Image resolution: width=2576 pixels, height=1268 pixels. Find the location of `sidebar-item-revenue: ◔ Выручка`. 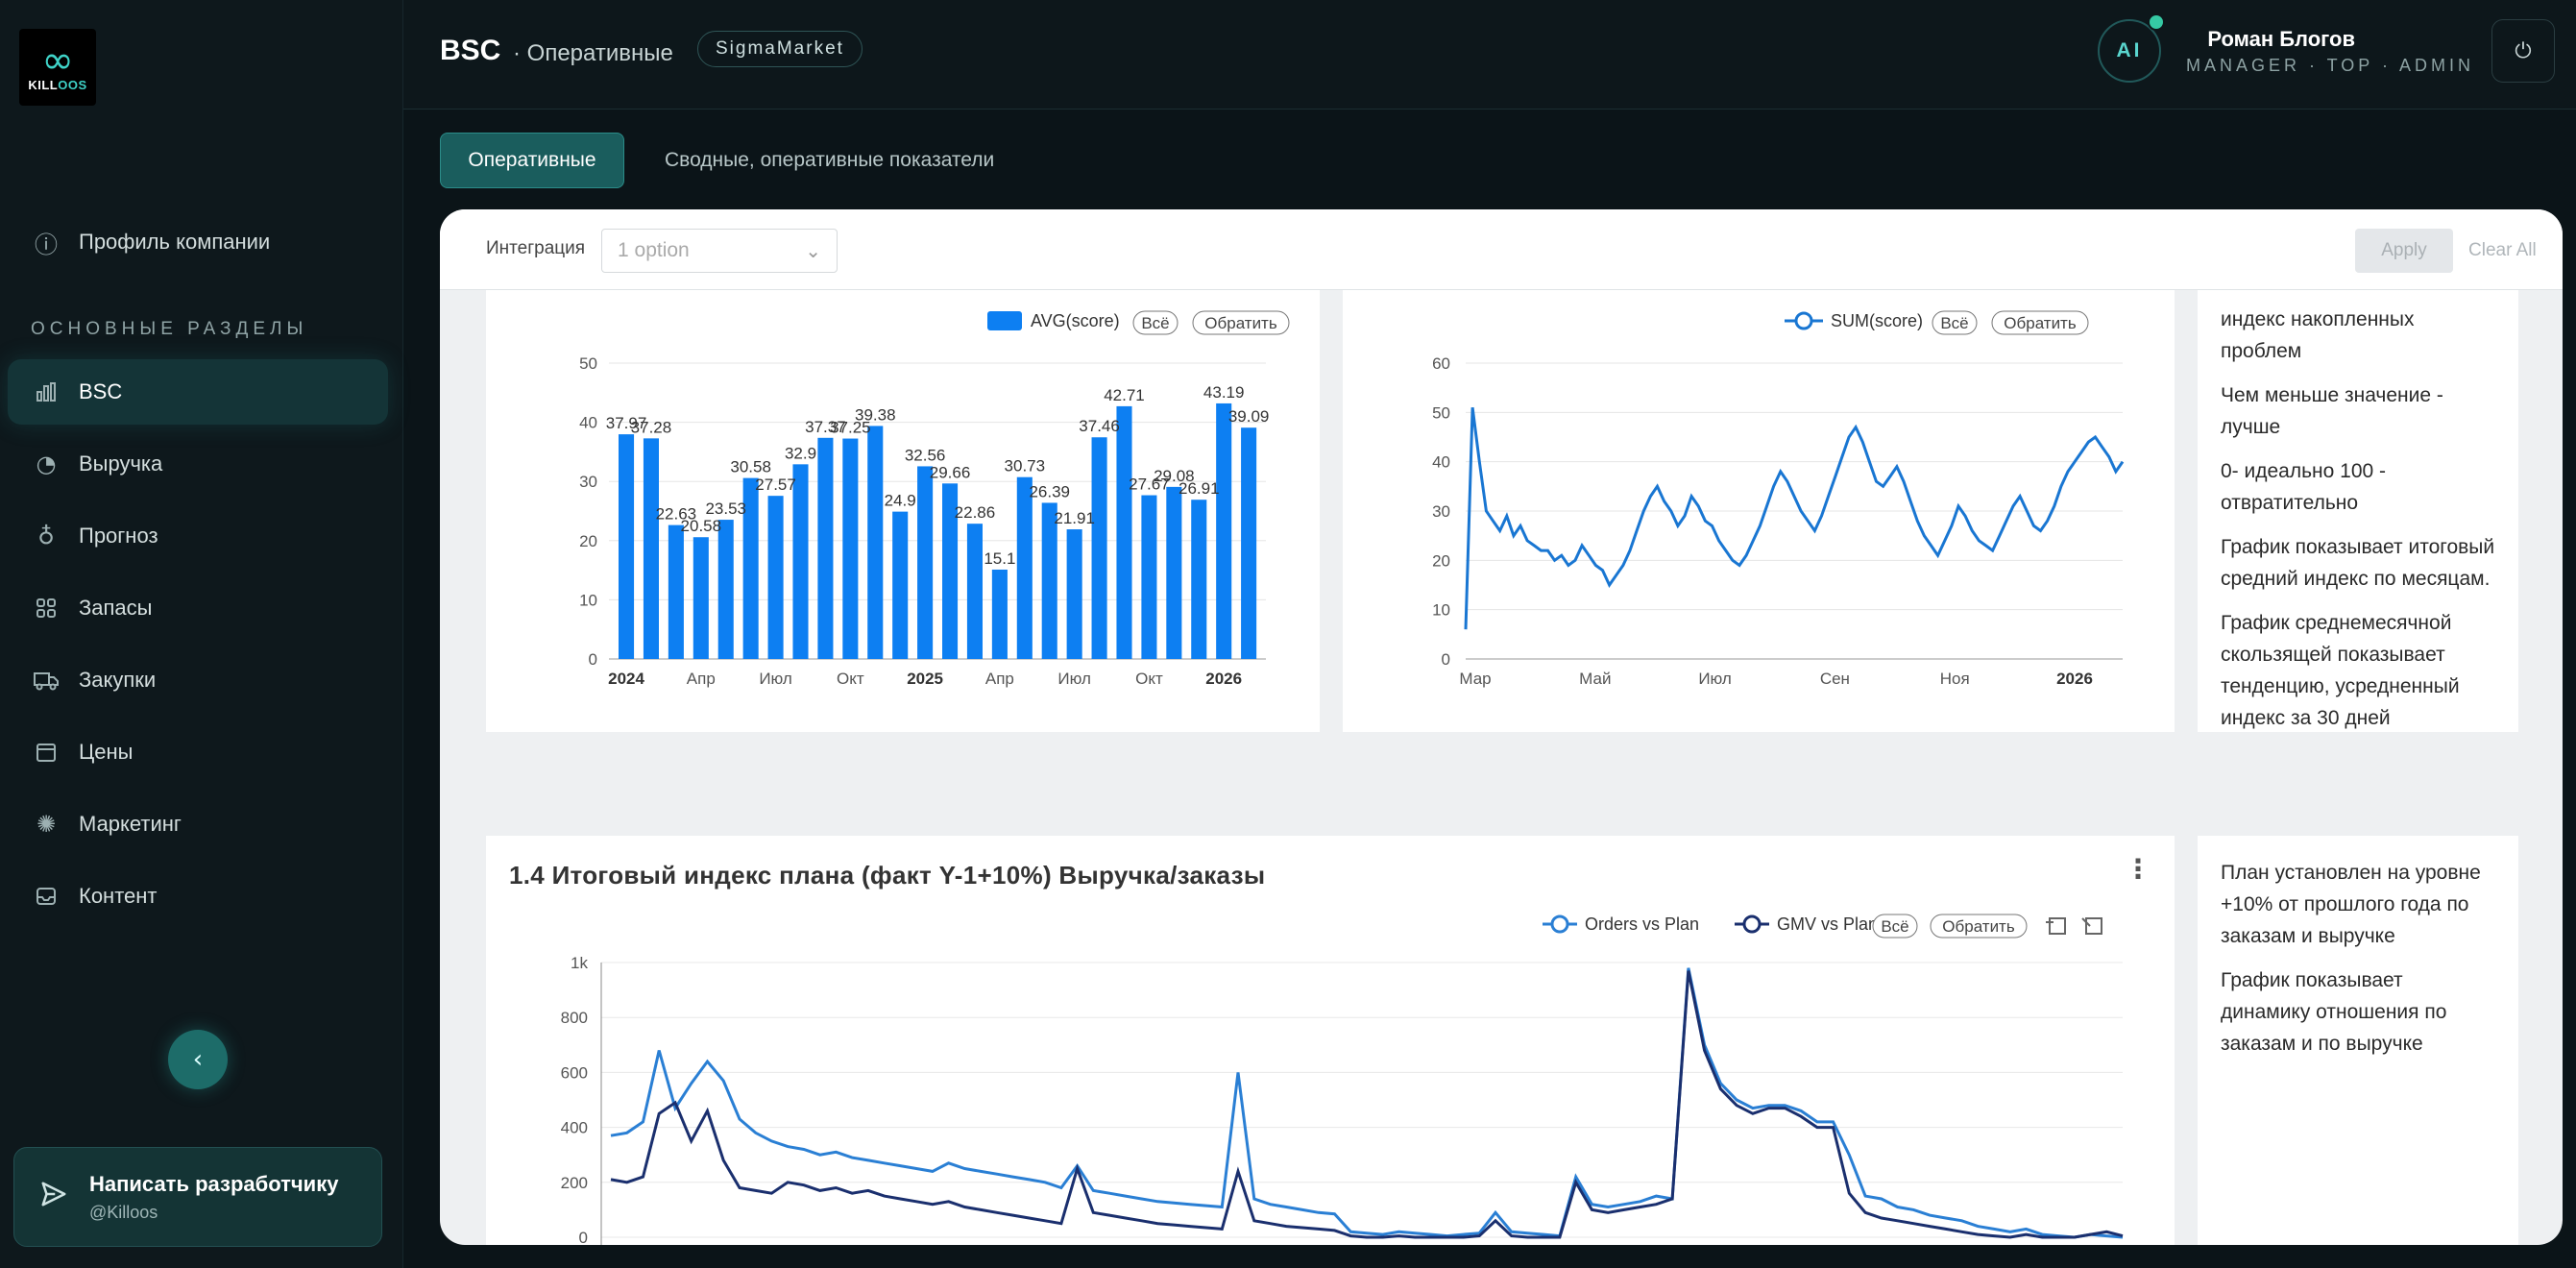

sidebar-item-revenue: ◔ Выручка is located at coordinates (198, 464).